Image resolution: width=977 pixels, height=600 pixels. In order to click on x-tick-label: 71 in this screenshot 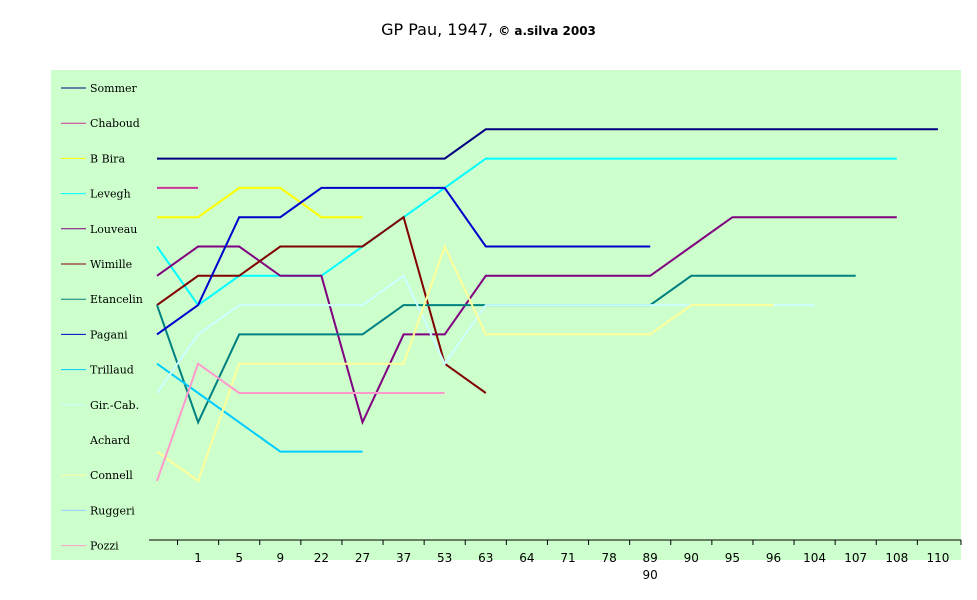, I will do `click(567, 558)`.